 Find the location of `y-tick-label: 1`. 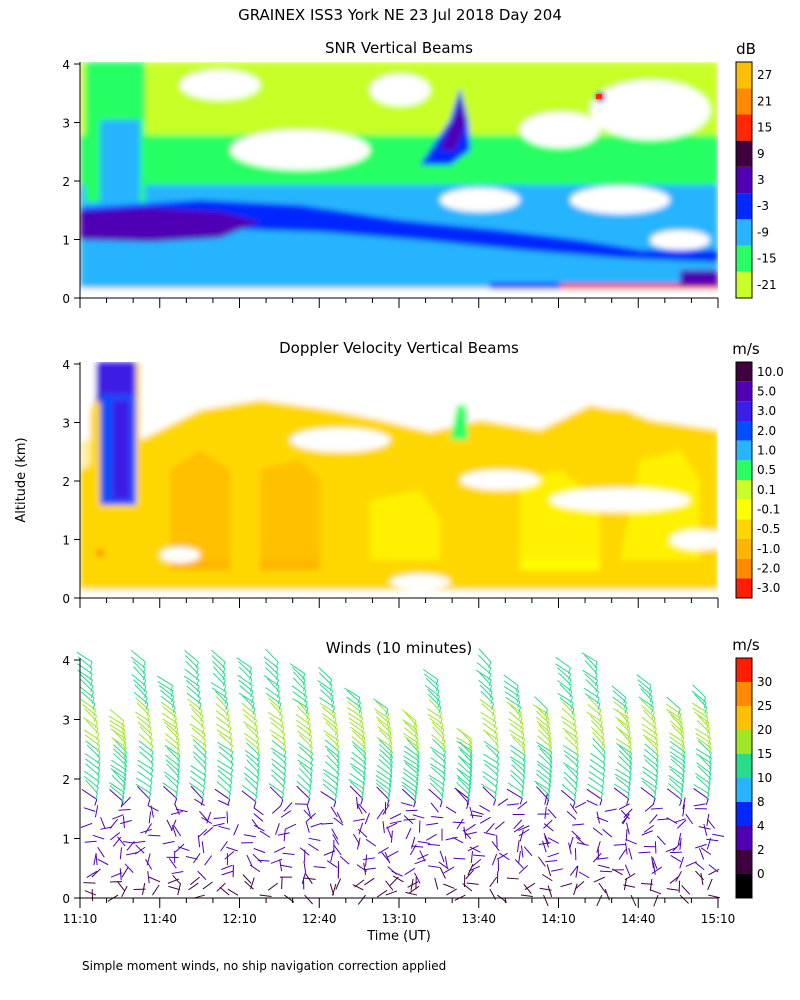

y-tick-label: 1 is located at coordinates (66, 541).